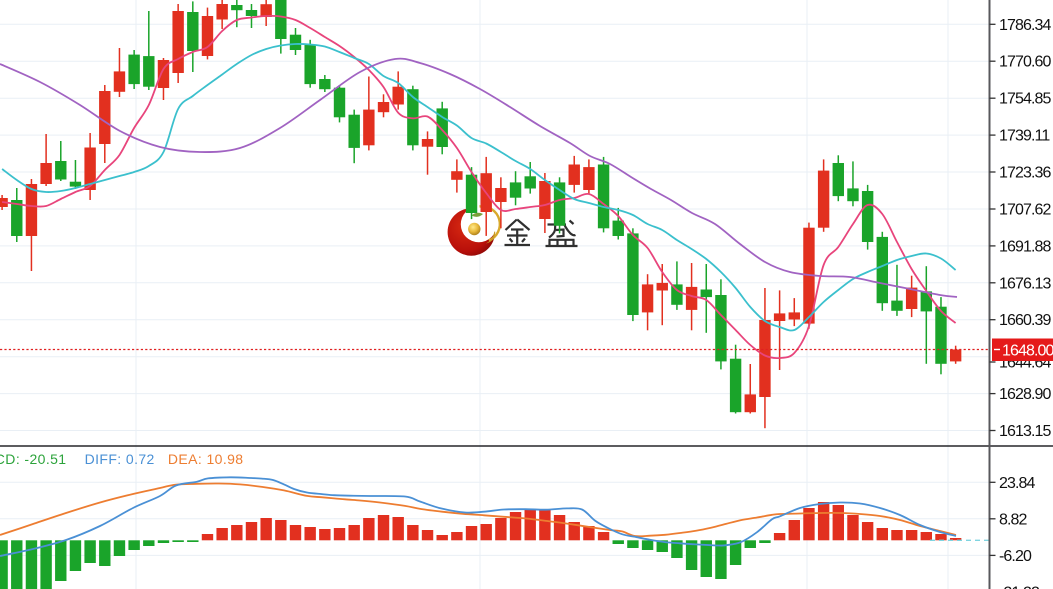  Describe the element at coordinates (1025, 173) in the screenshot. I see `svg-text: 1723.36` at that location.